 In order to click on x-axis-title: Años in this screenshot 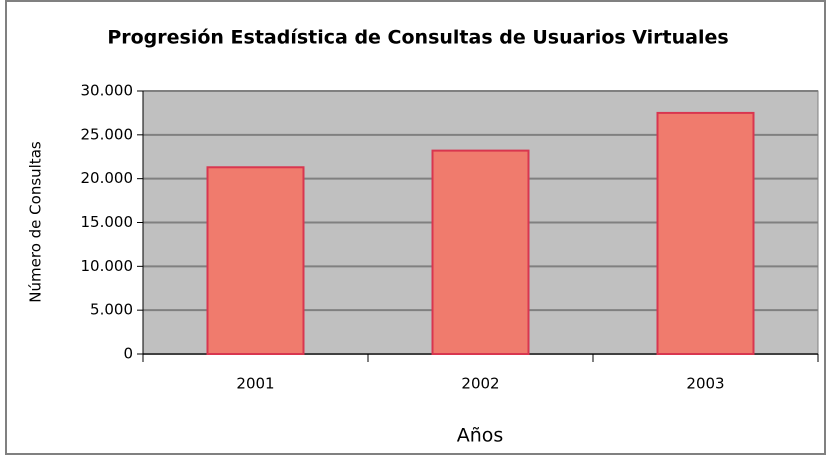, I will do `click(480, 436)`.